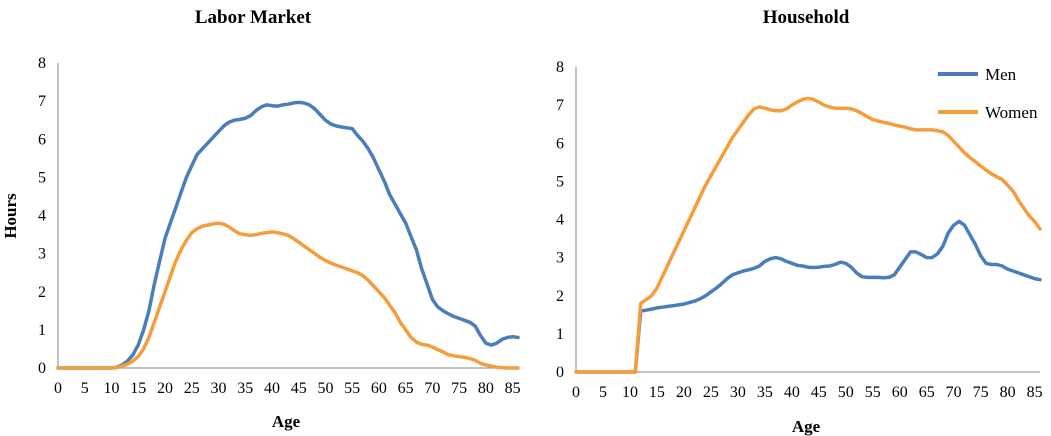 The height and width of the screenshot is (436, 1051). What do you see at coordinates (1011, 112) in the screenshot?
I see `legend-label-women: Women` at bounding box center [1011, 112].